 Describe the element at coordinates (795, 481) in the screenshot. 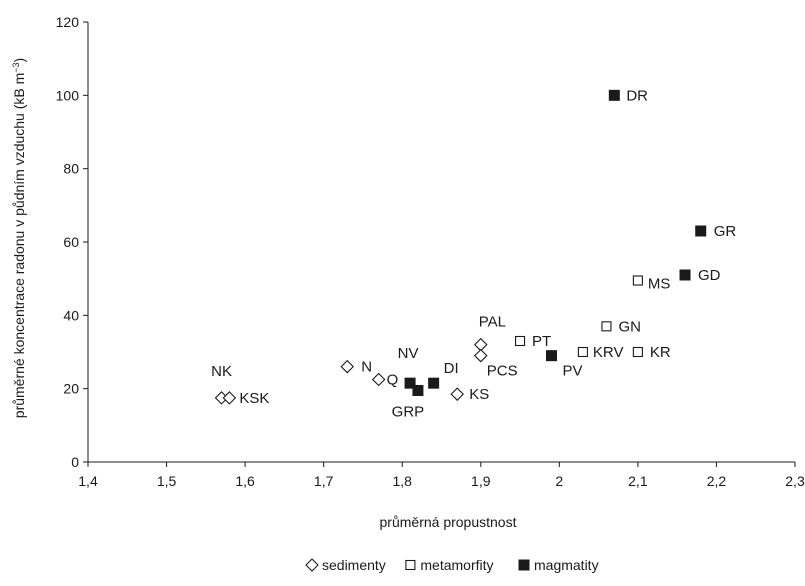

I see `x-tick-label: 2,3` at that location.